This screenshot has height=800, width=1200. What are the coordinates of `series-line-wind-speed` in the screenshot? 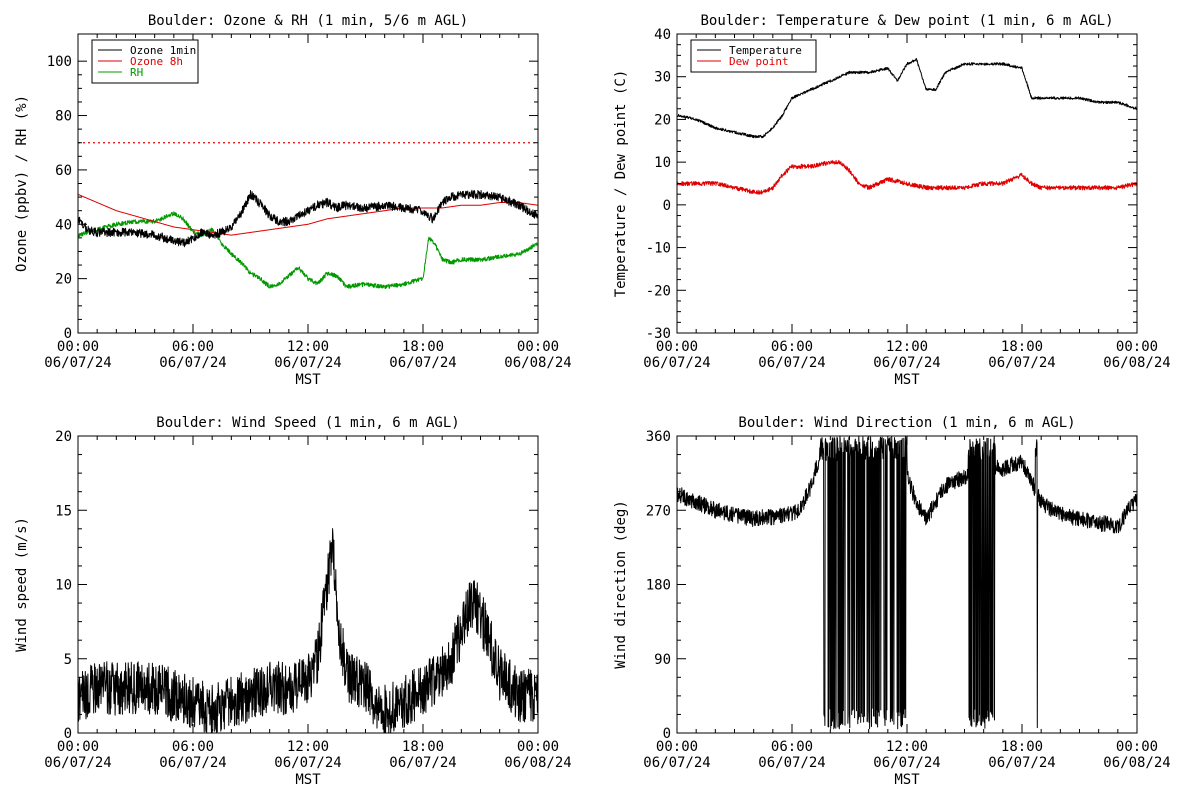 It's located at (308, 630).